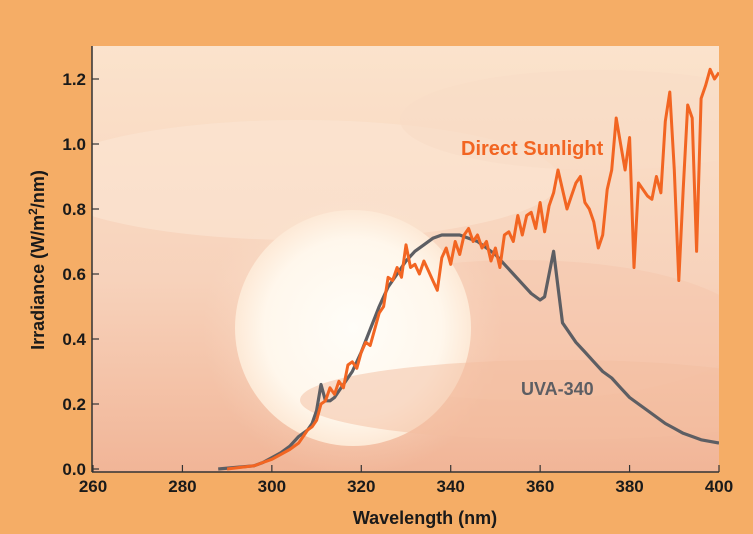 Image resolution: width=753 pixels, height=534 pixels. What do you see at coordinates (451, 486) in the screenshot?
I see `x-tick-label: 340` at bounding box center [451, 486].